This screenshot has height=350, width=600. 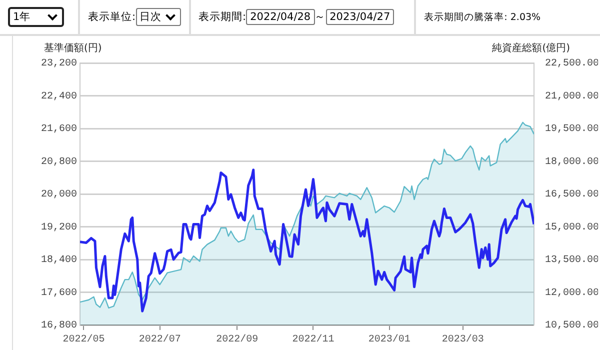 What do you see at coordinates (58, 293) in the screenshot?
I see `y-tick-label: 17,600` at bounding box center [58, 293].